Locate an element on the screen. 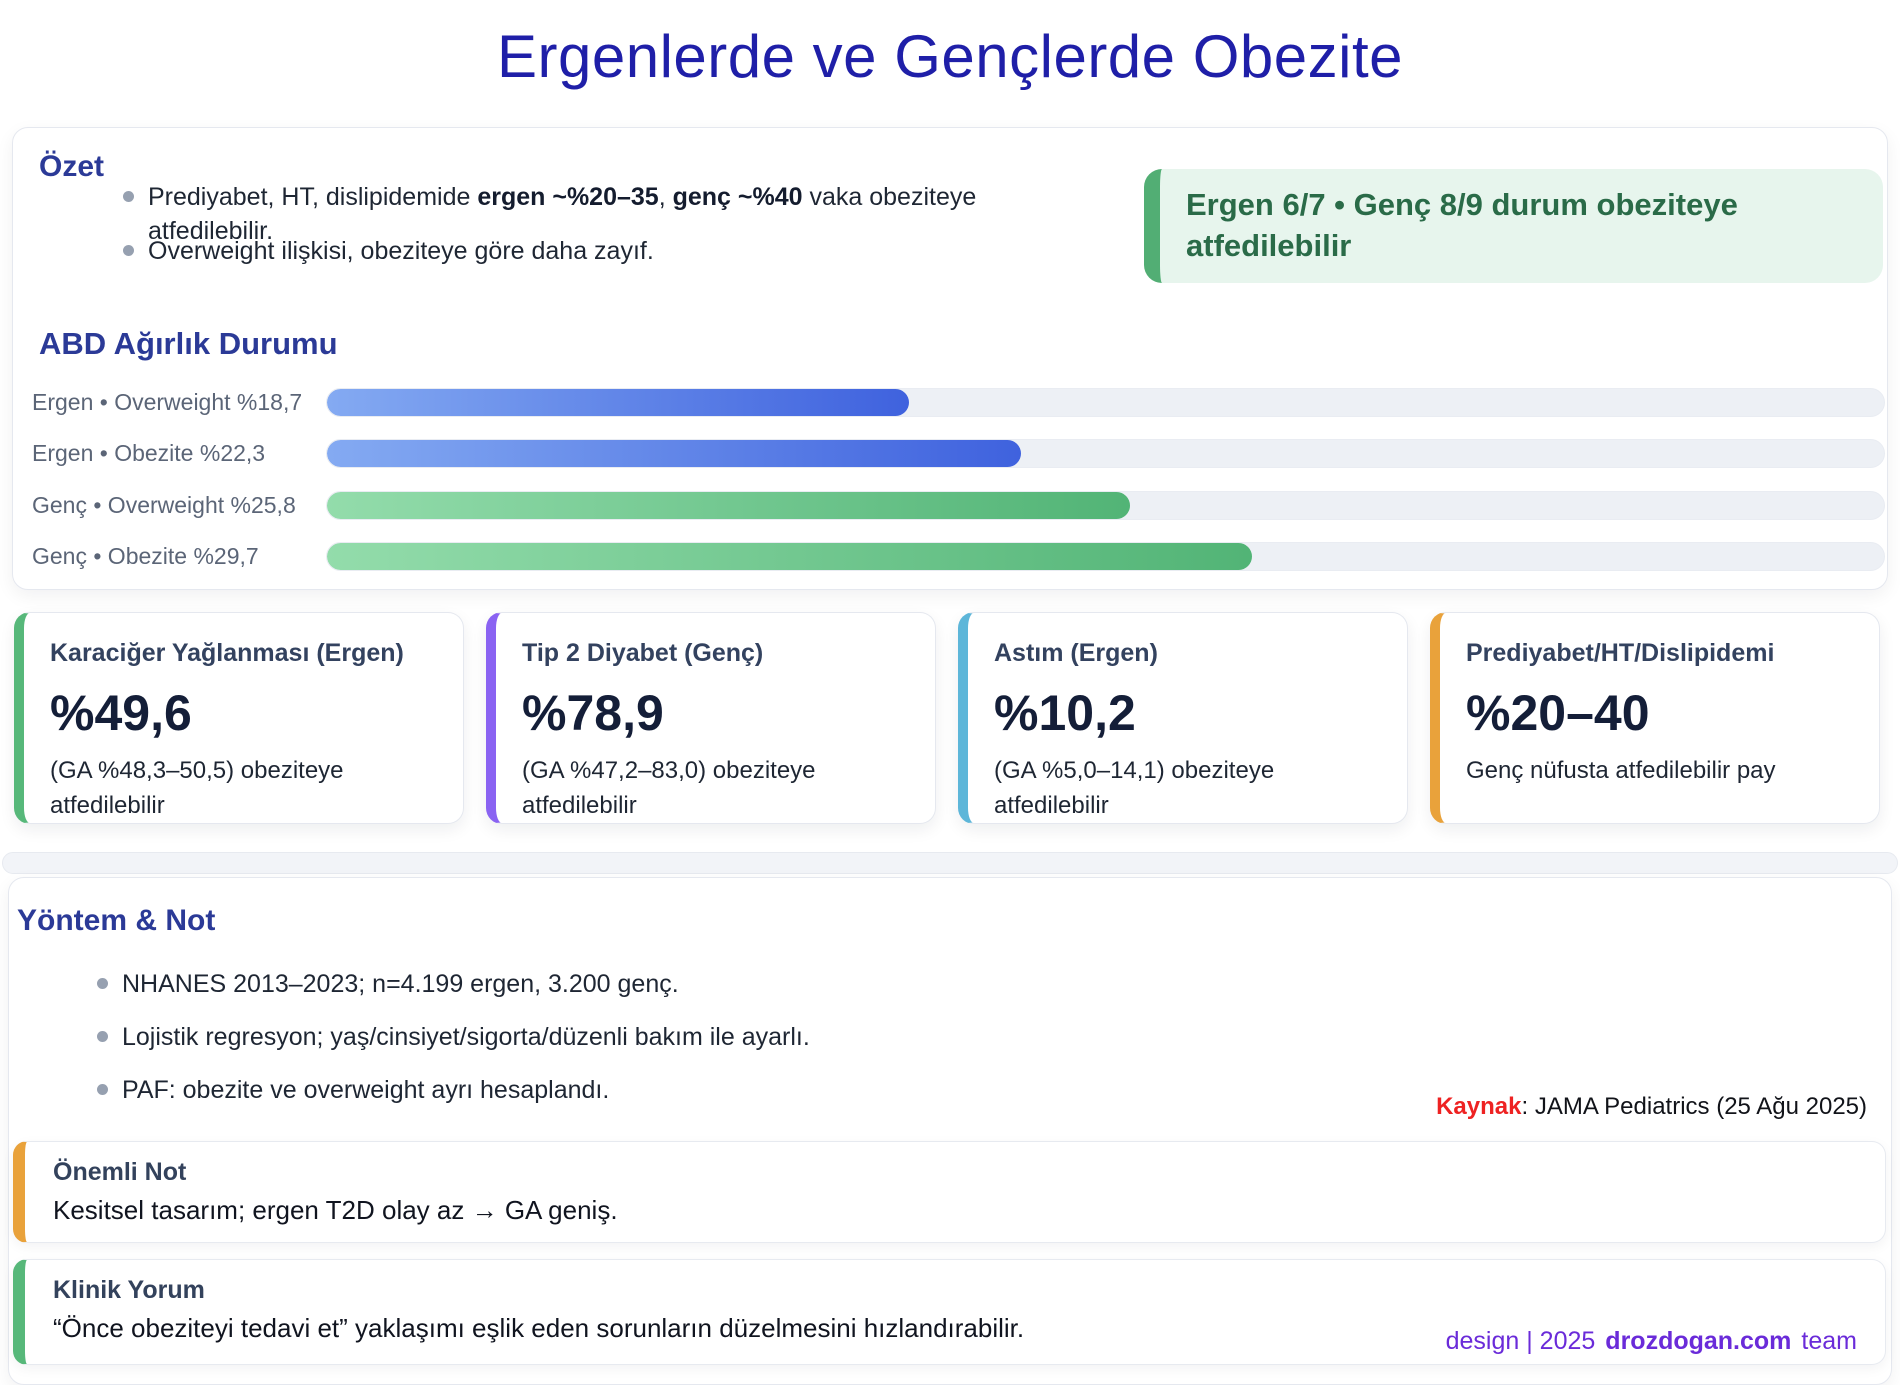 This screenshot has height=1385, width=1900. footer-post: team is located at coordinates (1829, 1341).